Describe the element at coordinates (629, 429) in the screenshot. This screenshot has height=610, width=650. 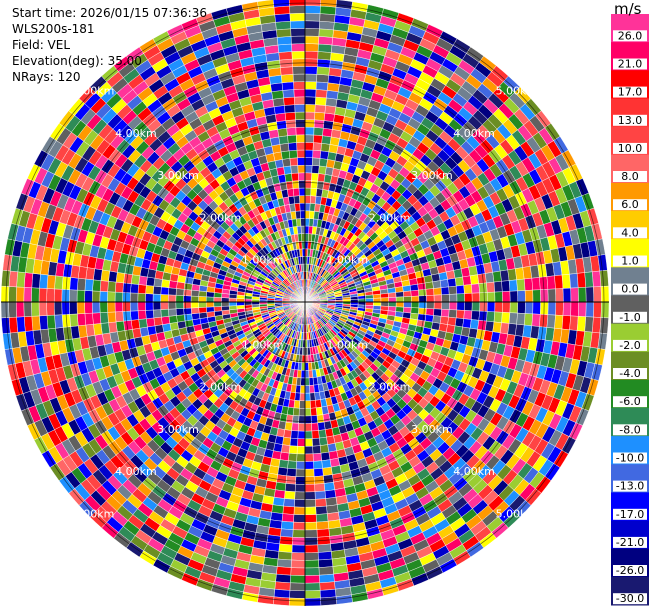
I see `colorbar-tick-label: -8.0` at that location.